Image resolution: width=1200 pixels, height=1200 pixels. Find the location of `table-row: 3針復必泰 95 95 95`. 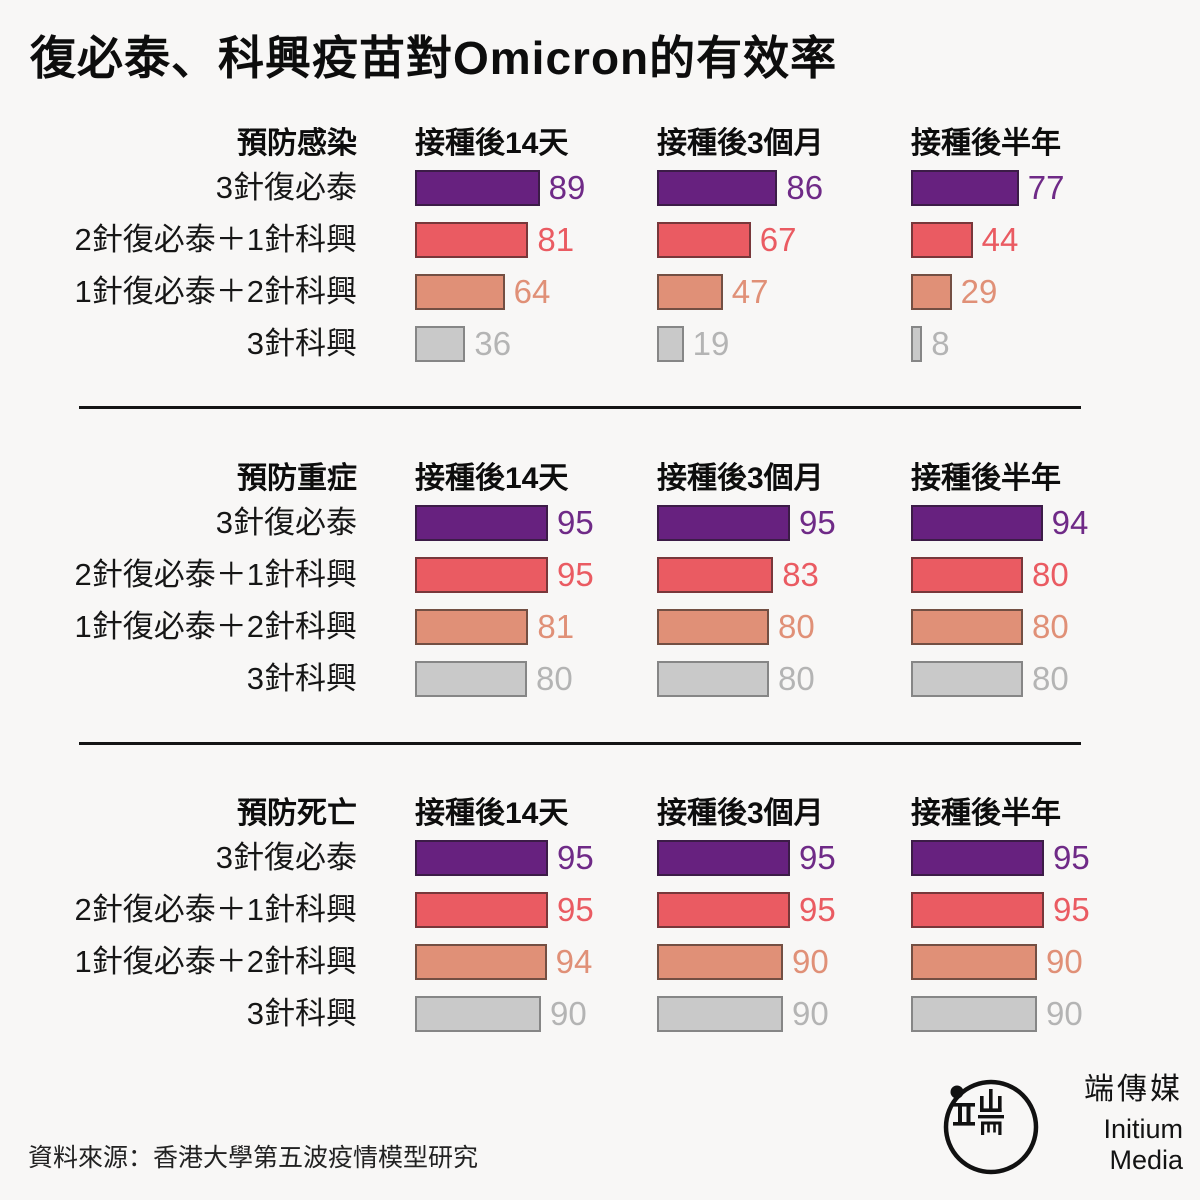

table-row: 3針復必泰 95 95 95 is located at coordinates (600, 866).